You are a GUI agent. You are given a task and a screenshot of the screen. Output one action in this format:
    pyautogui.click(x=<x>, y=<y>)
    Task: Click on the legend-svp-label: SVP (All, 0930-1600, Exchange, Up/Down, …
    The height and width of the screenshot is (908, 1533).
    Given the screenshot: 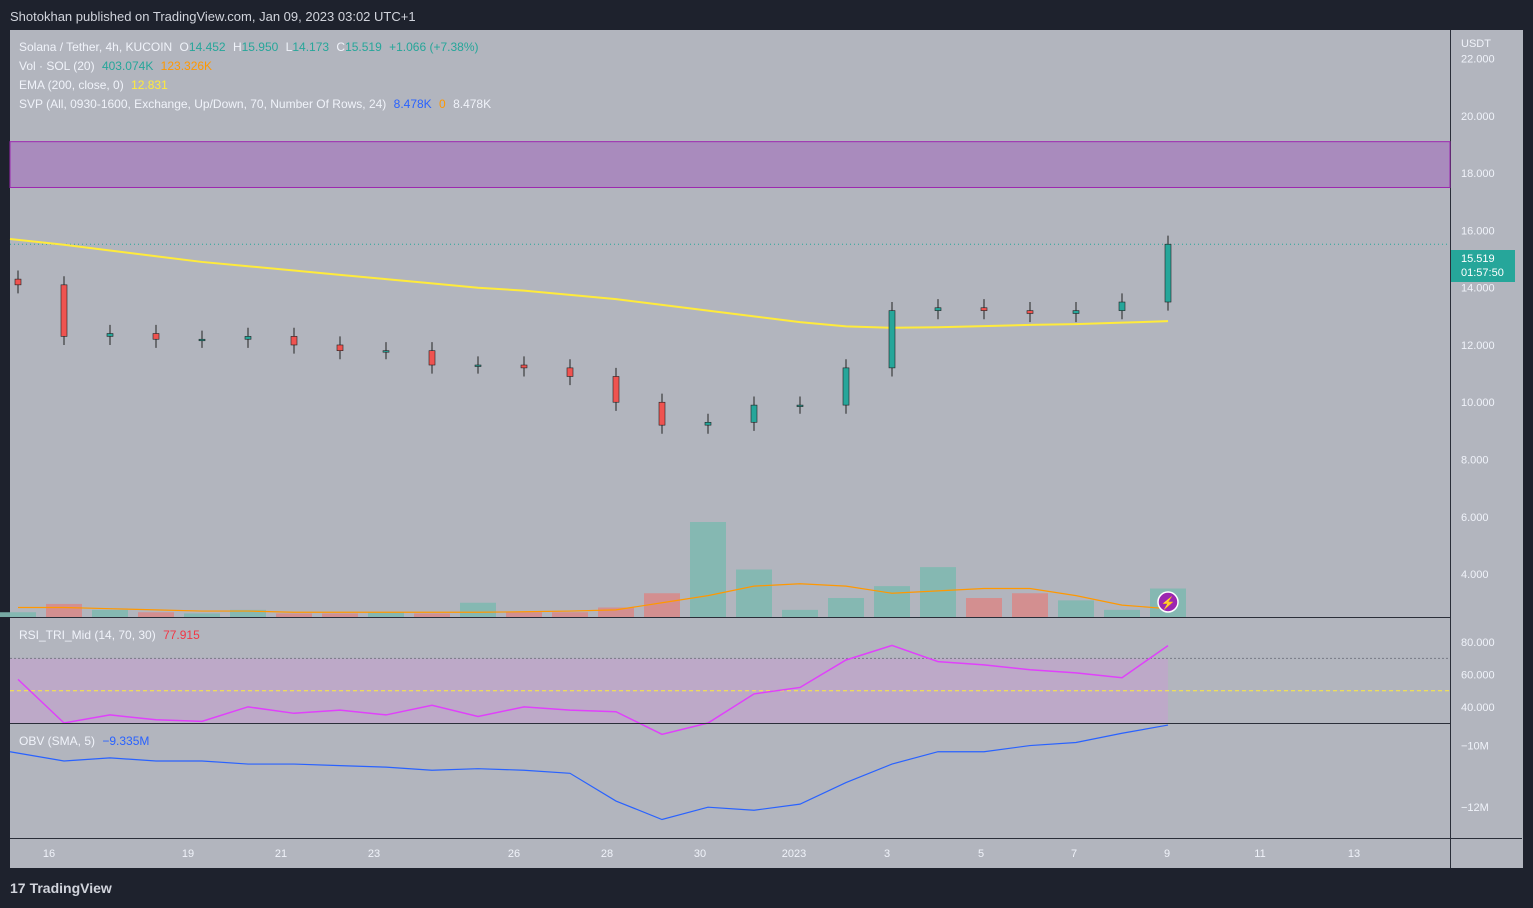 What is the action you would take?
    pyautogui.click(x=203, y=104)
    